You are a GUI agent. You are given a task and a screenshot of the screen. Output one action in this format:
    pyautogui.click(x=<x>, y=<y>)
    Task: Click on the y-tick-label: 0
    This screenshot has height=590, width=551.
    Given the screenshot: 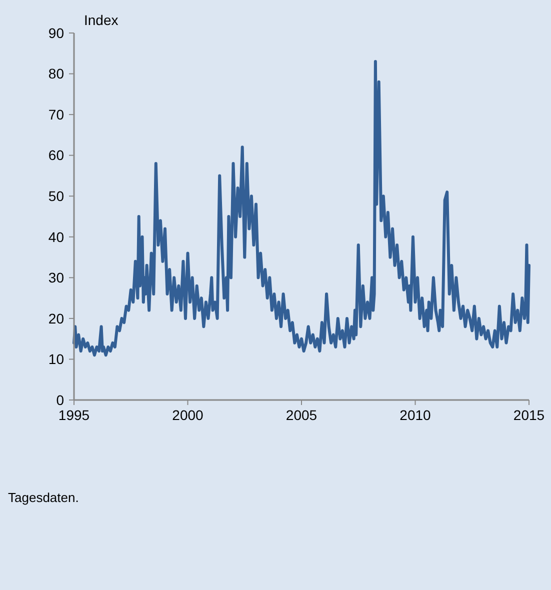 What is the action you would take?
    pyautogui.click(x=60, y=400)
    